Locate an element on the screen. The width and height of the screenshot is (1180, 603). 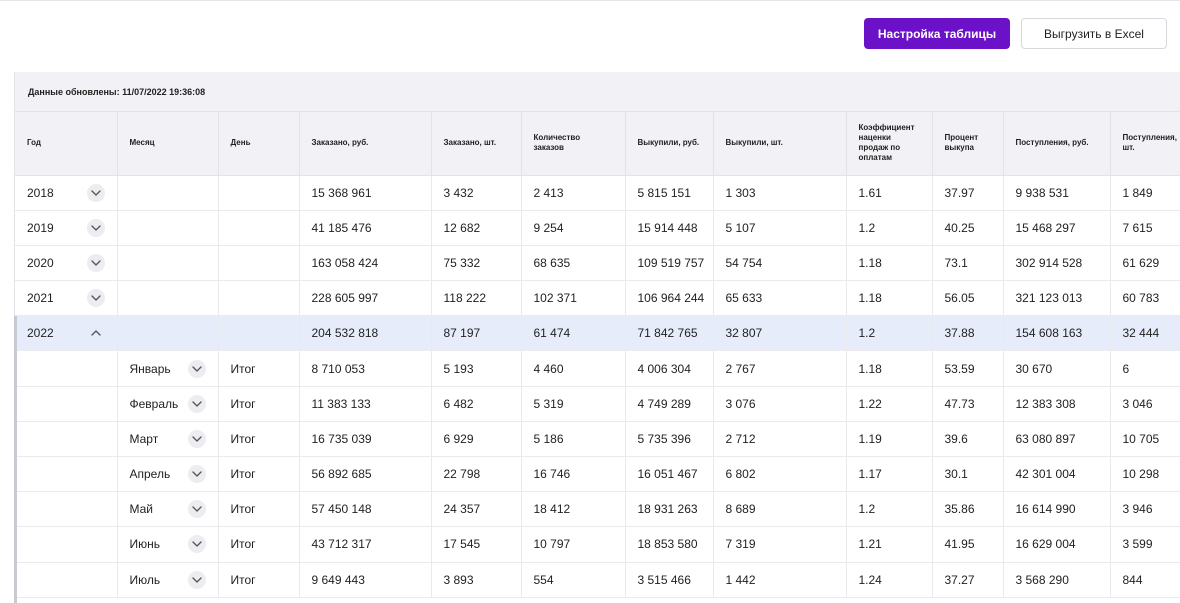
cell-bought-rub: 4 749 289 is located at coordinates (669, 404).